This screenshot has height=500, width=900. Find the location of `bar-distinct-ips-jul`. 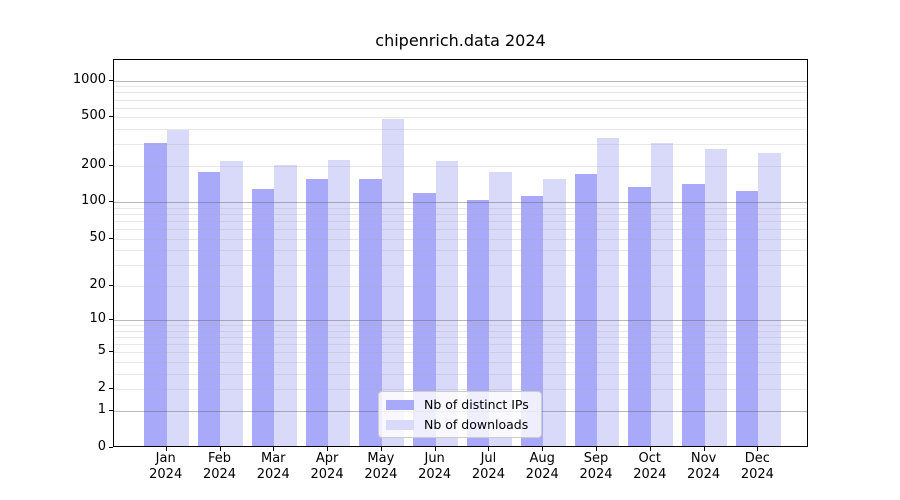

bar-distinct-ips-jul is located at coordinates (478, 322).